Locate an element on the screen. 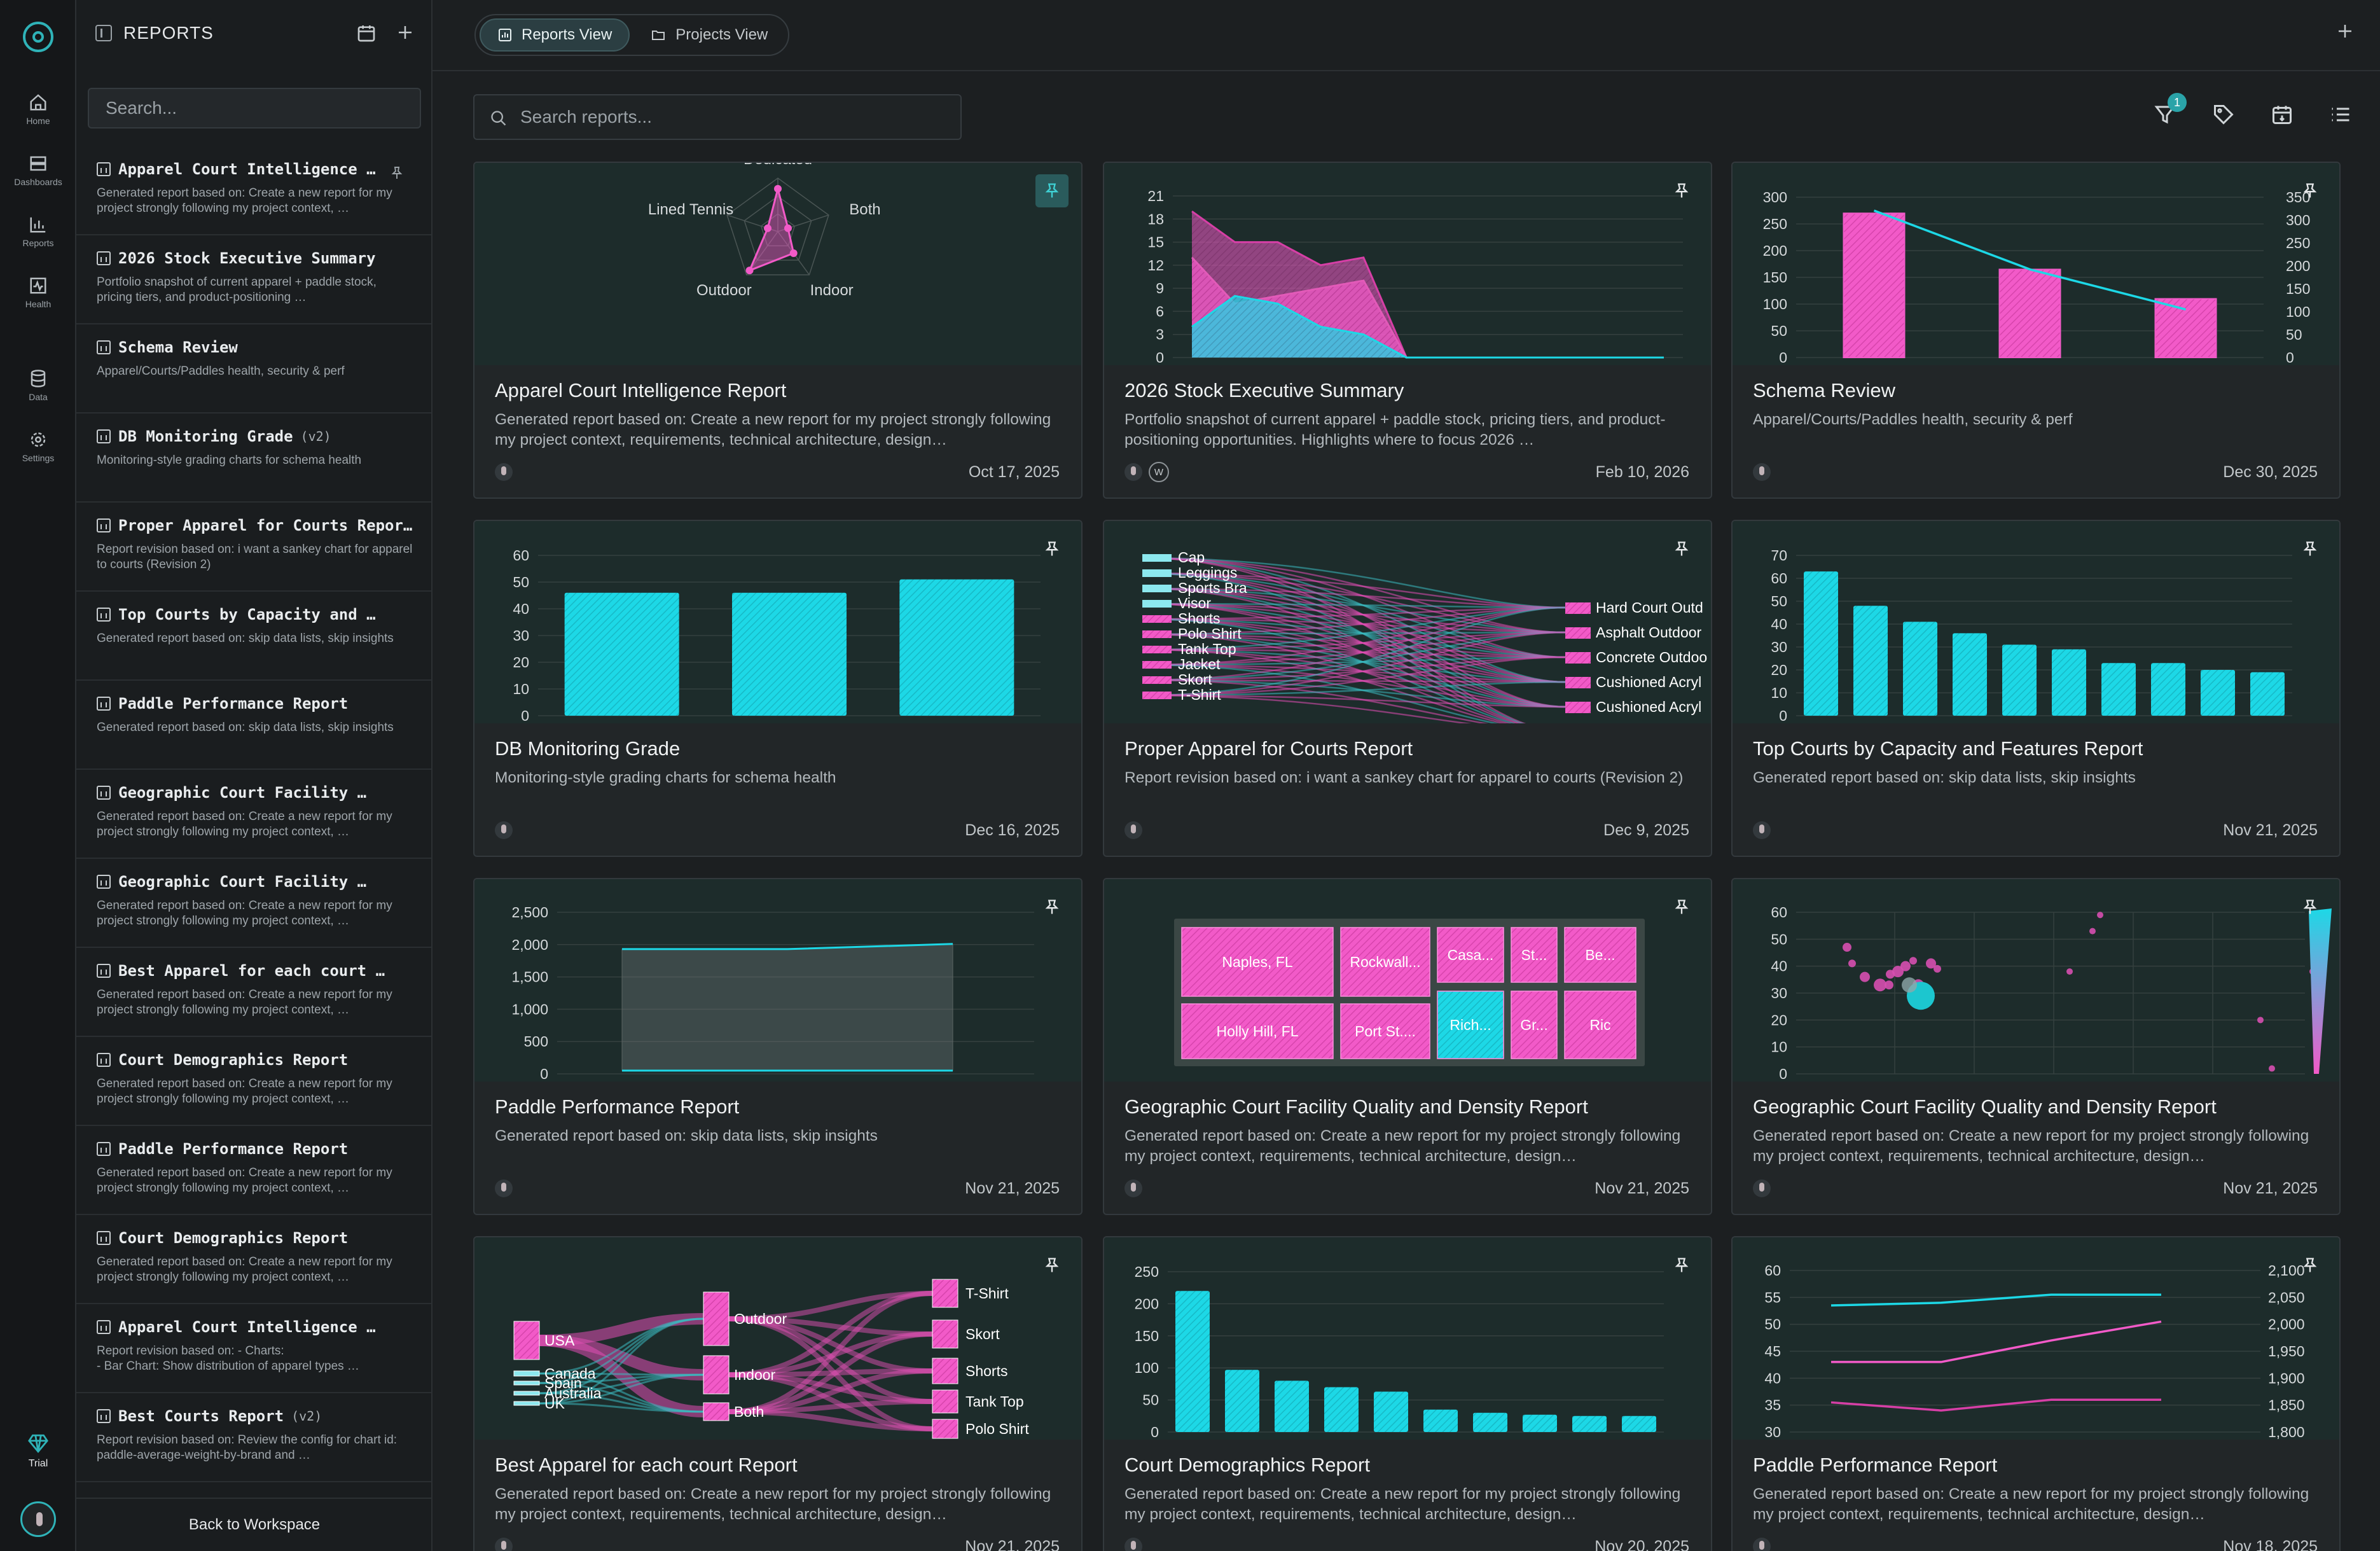 The image size is (2380, 1551). radar-point is located at coordinates (768, 228).